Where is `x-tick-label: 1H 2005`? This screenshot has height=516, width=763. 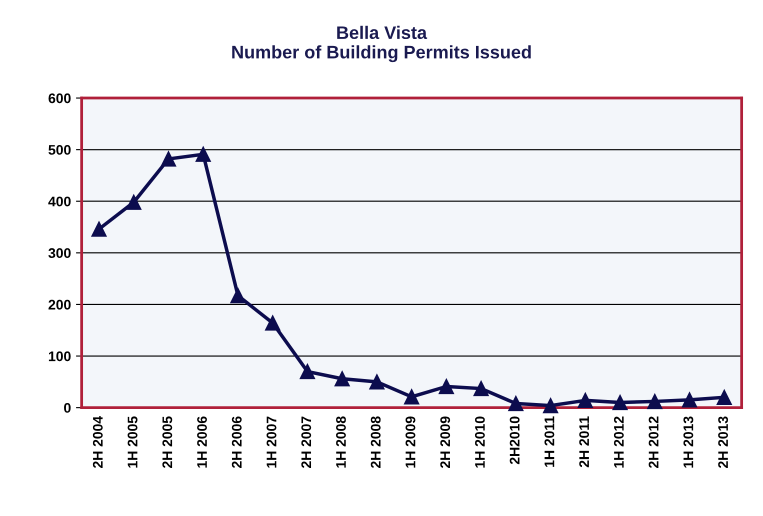
x-tick-label: 1H 2005 is located at coordinates (133, 442).